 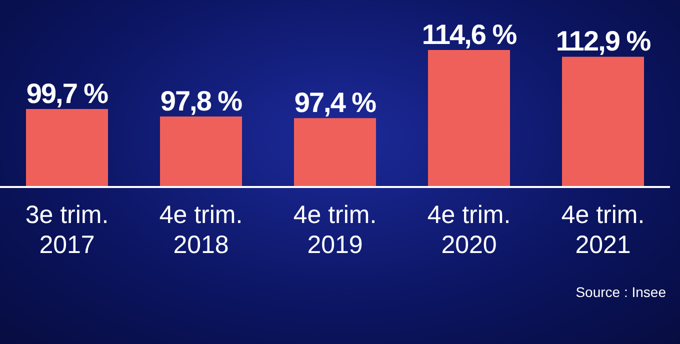 What do you see at coordinates (67, 93) in the screenshot?
I see `data-label: 99,7 %` at bounding box center [67, 93].